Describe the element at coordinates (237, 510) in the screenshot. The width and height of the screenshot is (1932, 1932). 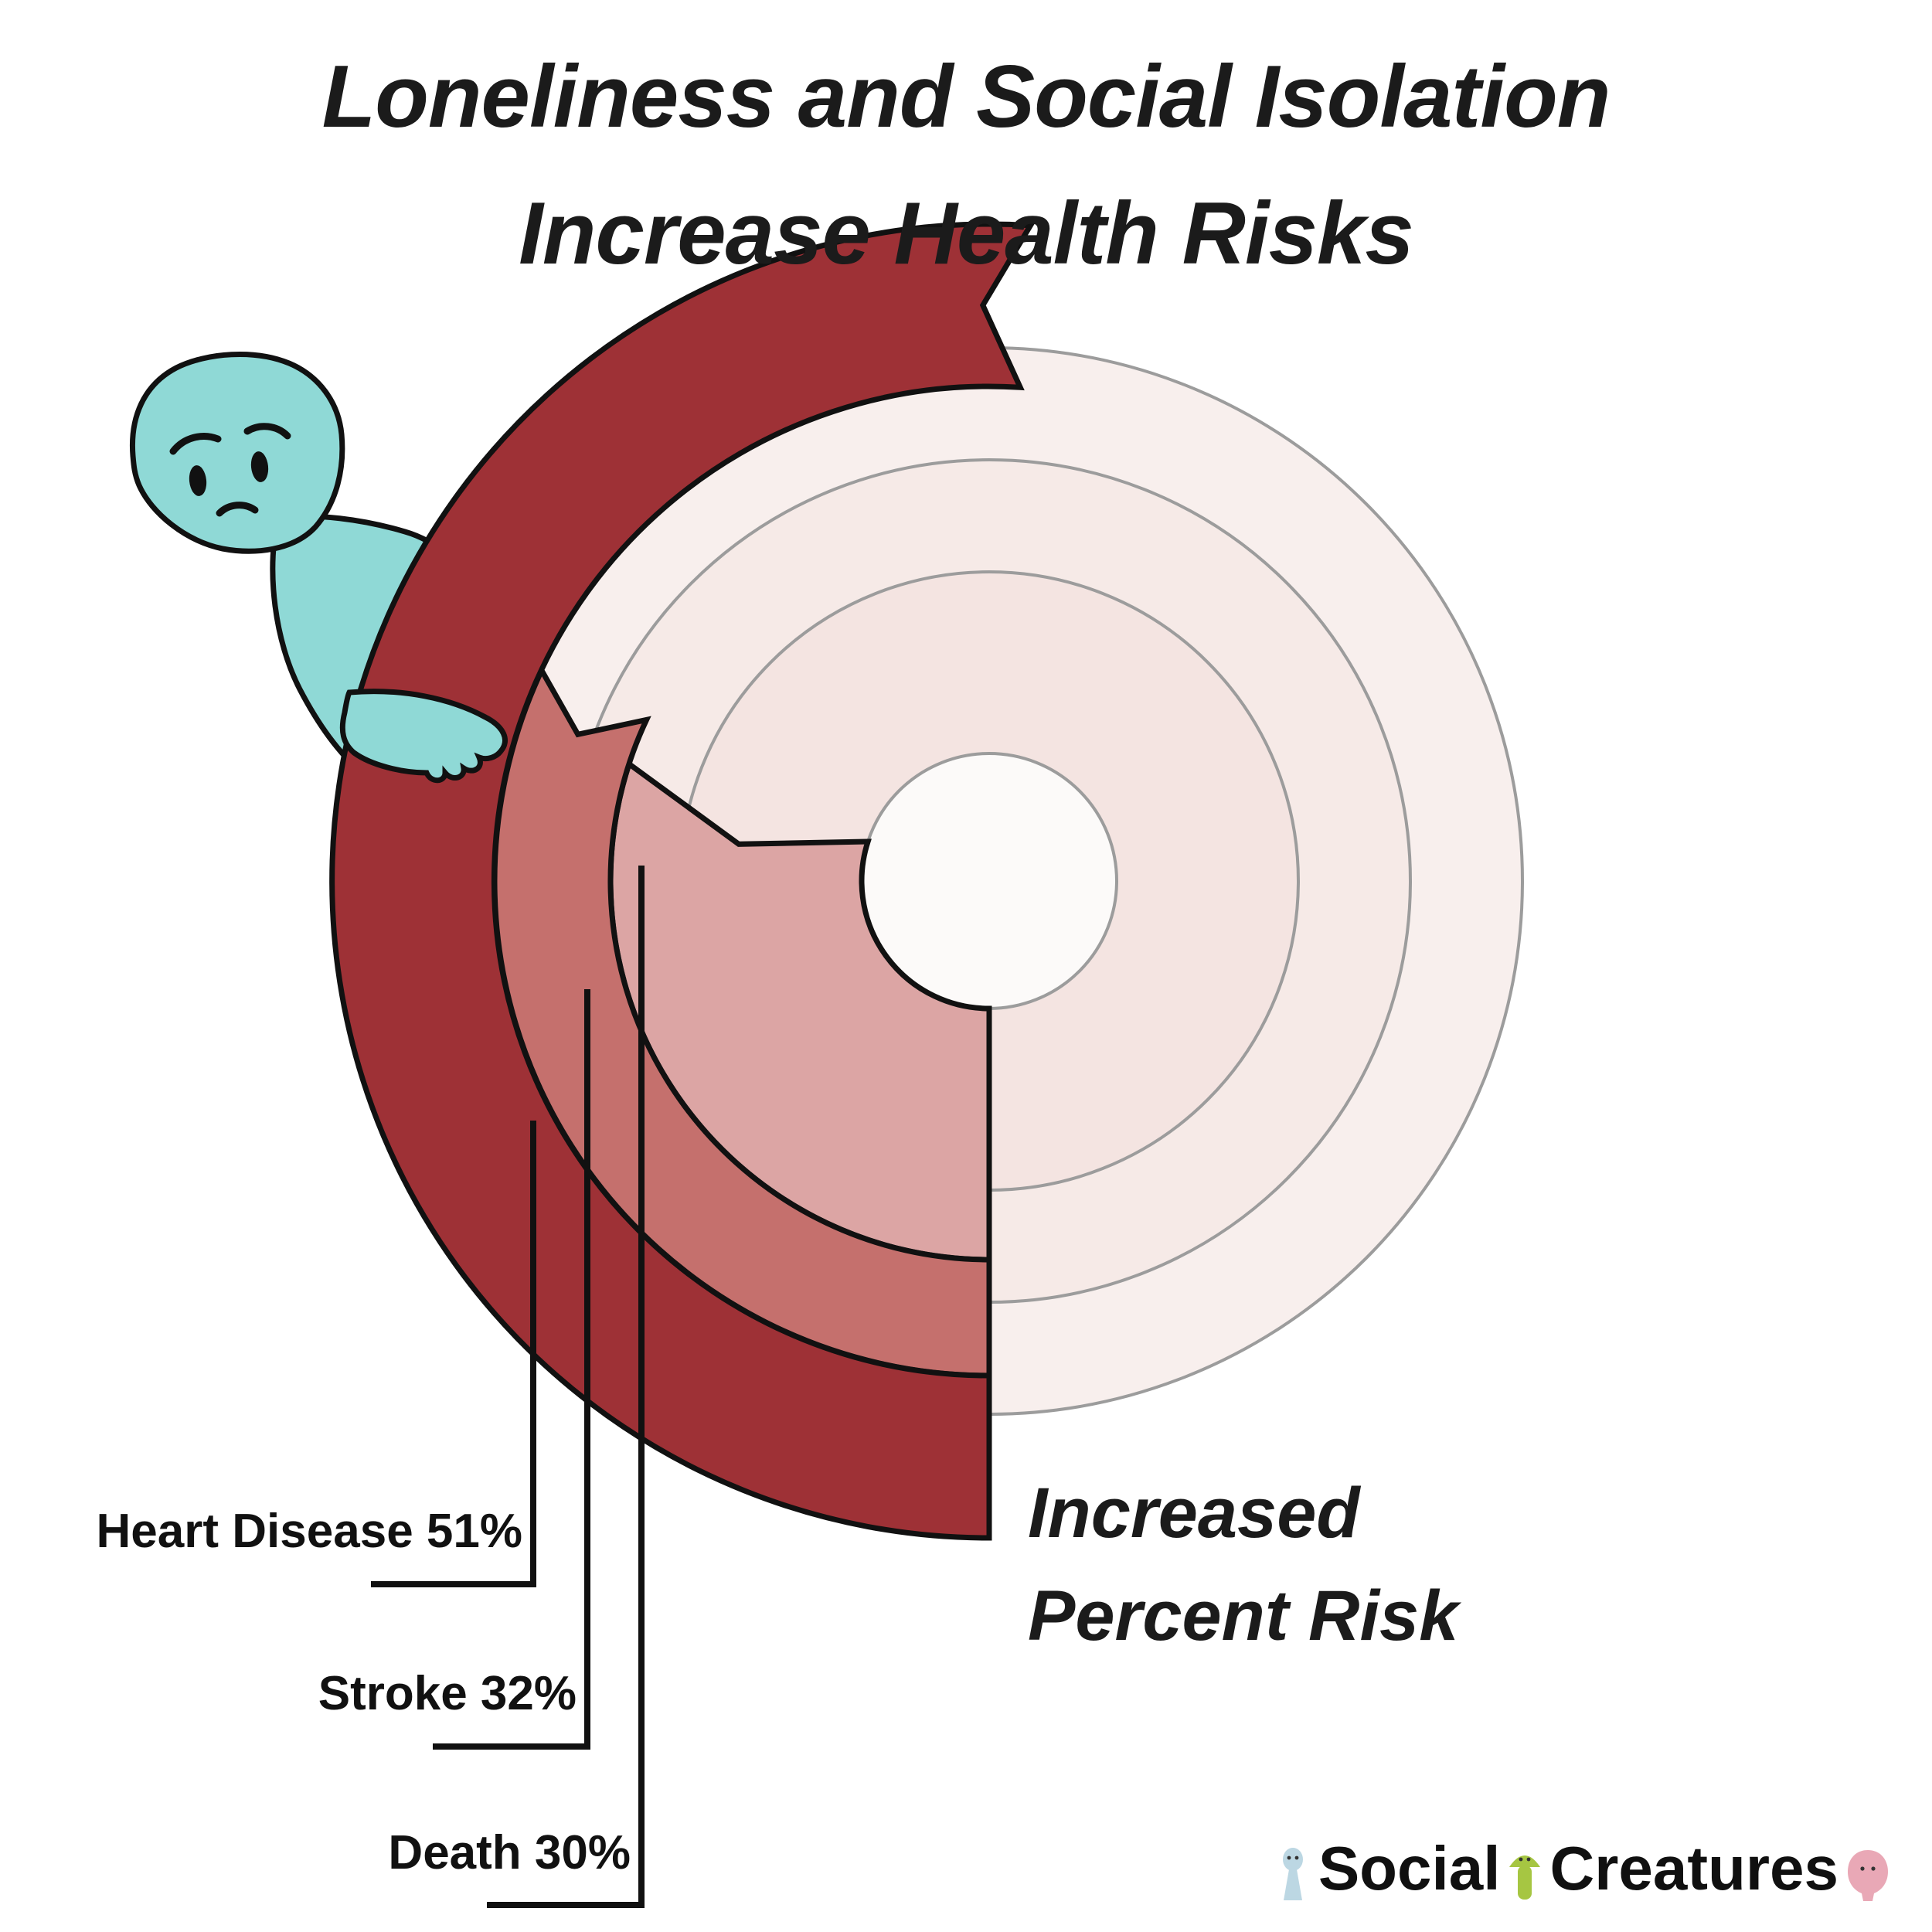
I see `mouth-frown` at that location.